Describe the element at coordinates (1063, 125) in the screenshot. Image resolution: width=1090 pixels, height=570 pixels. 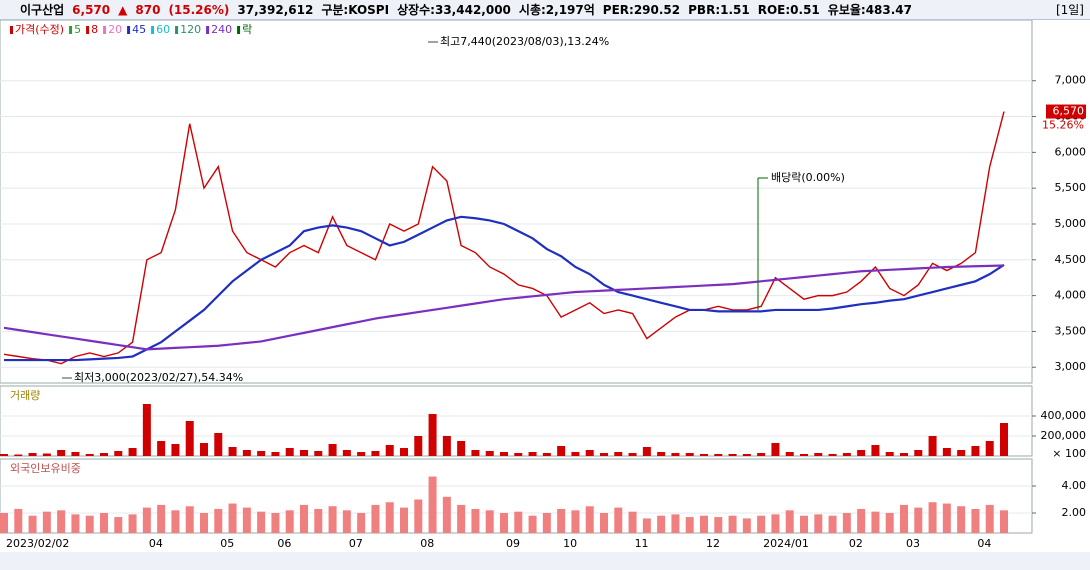
I see `current-pct: 15.26%` at that location.